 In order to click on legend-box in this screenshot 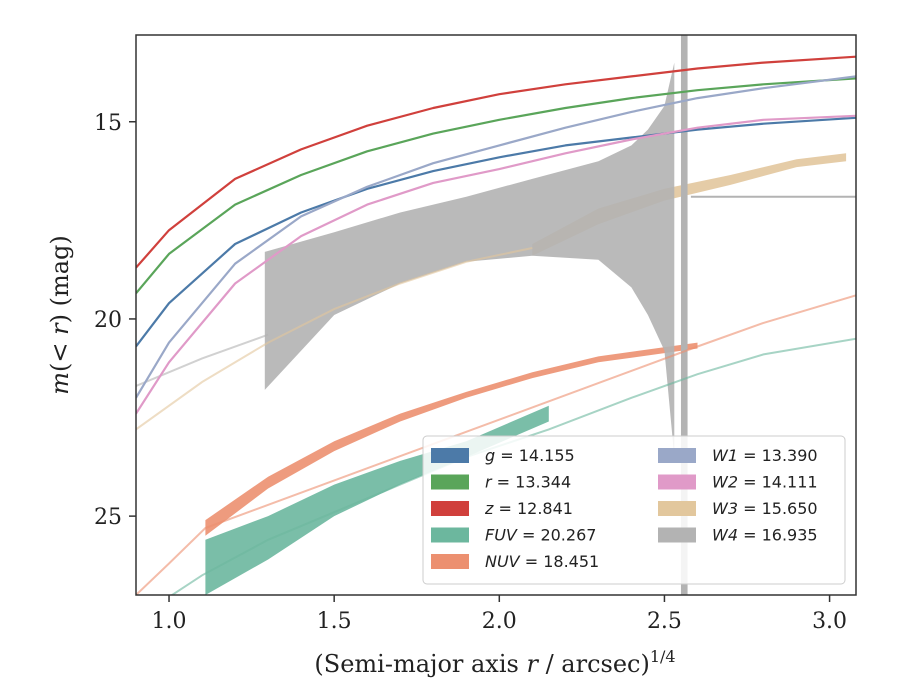, I will do `click(634, 510)`.